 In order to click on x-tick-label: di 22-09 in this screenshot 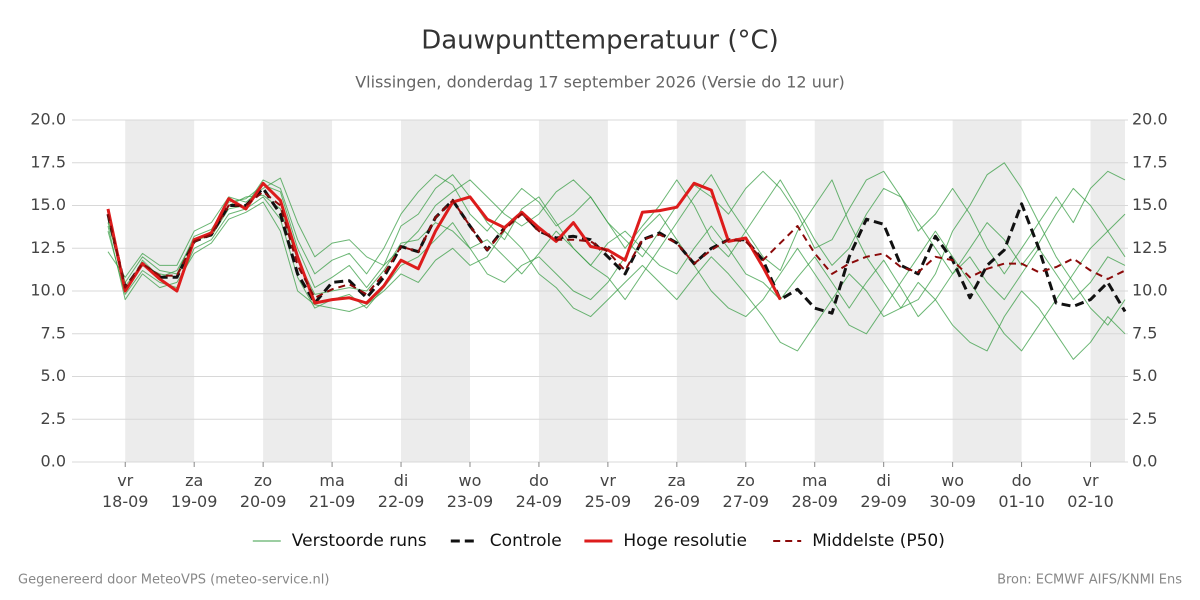, I will do `click(401, 491)`.